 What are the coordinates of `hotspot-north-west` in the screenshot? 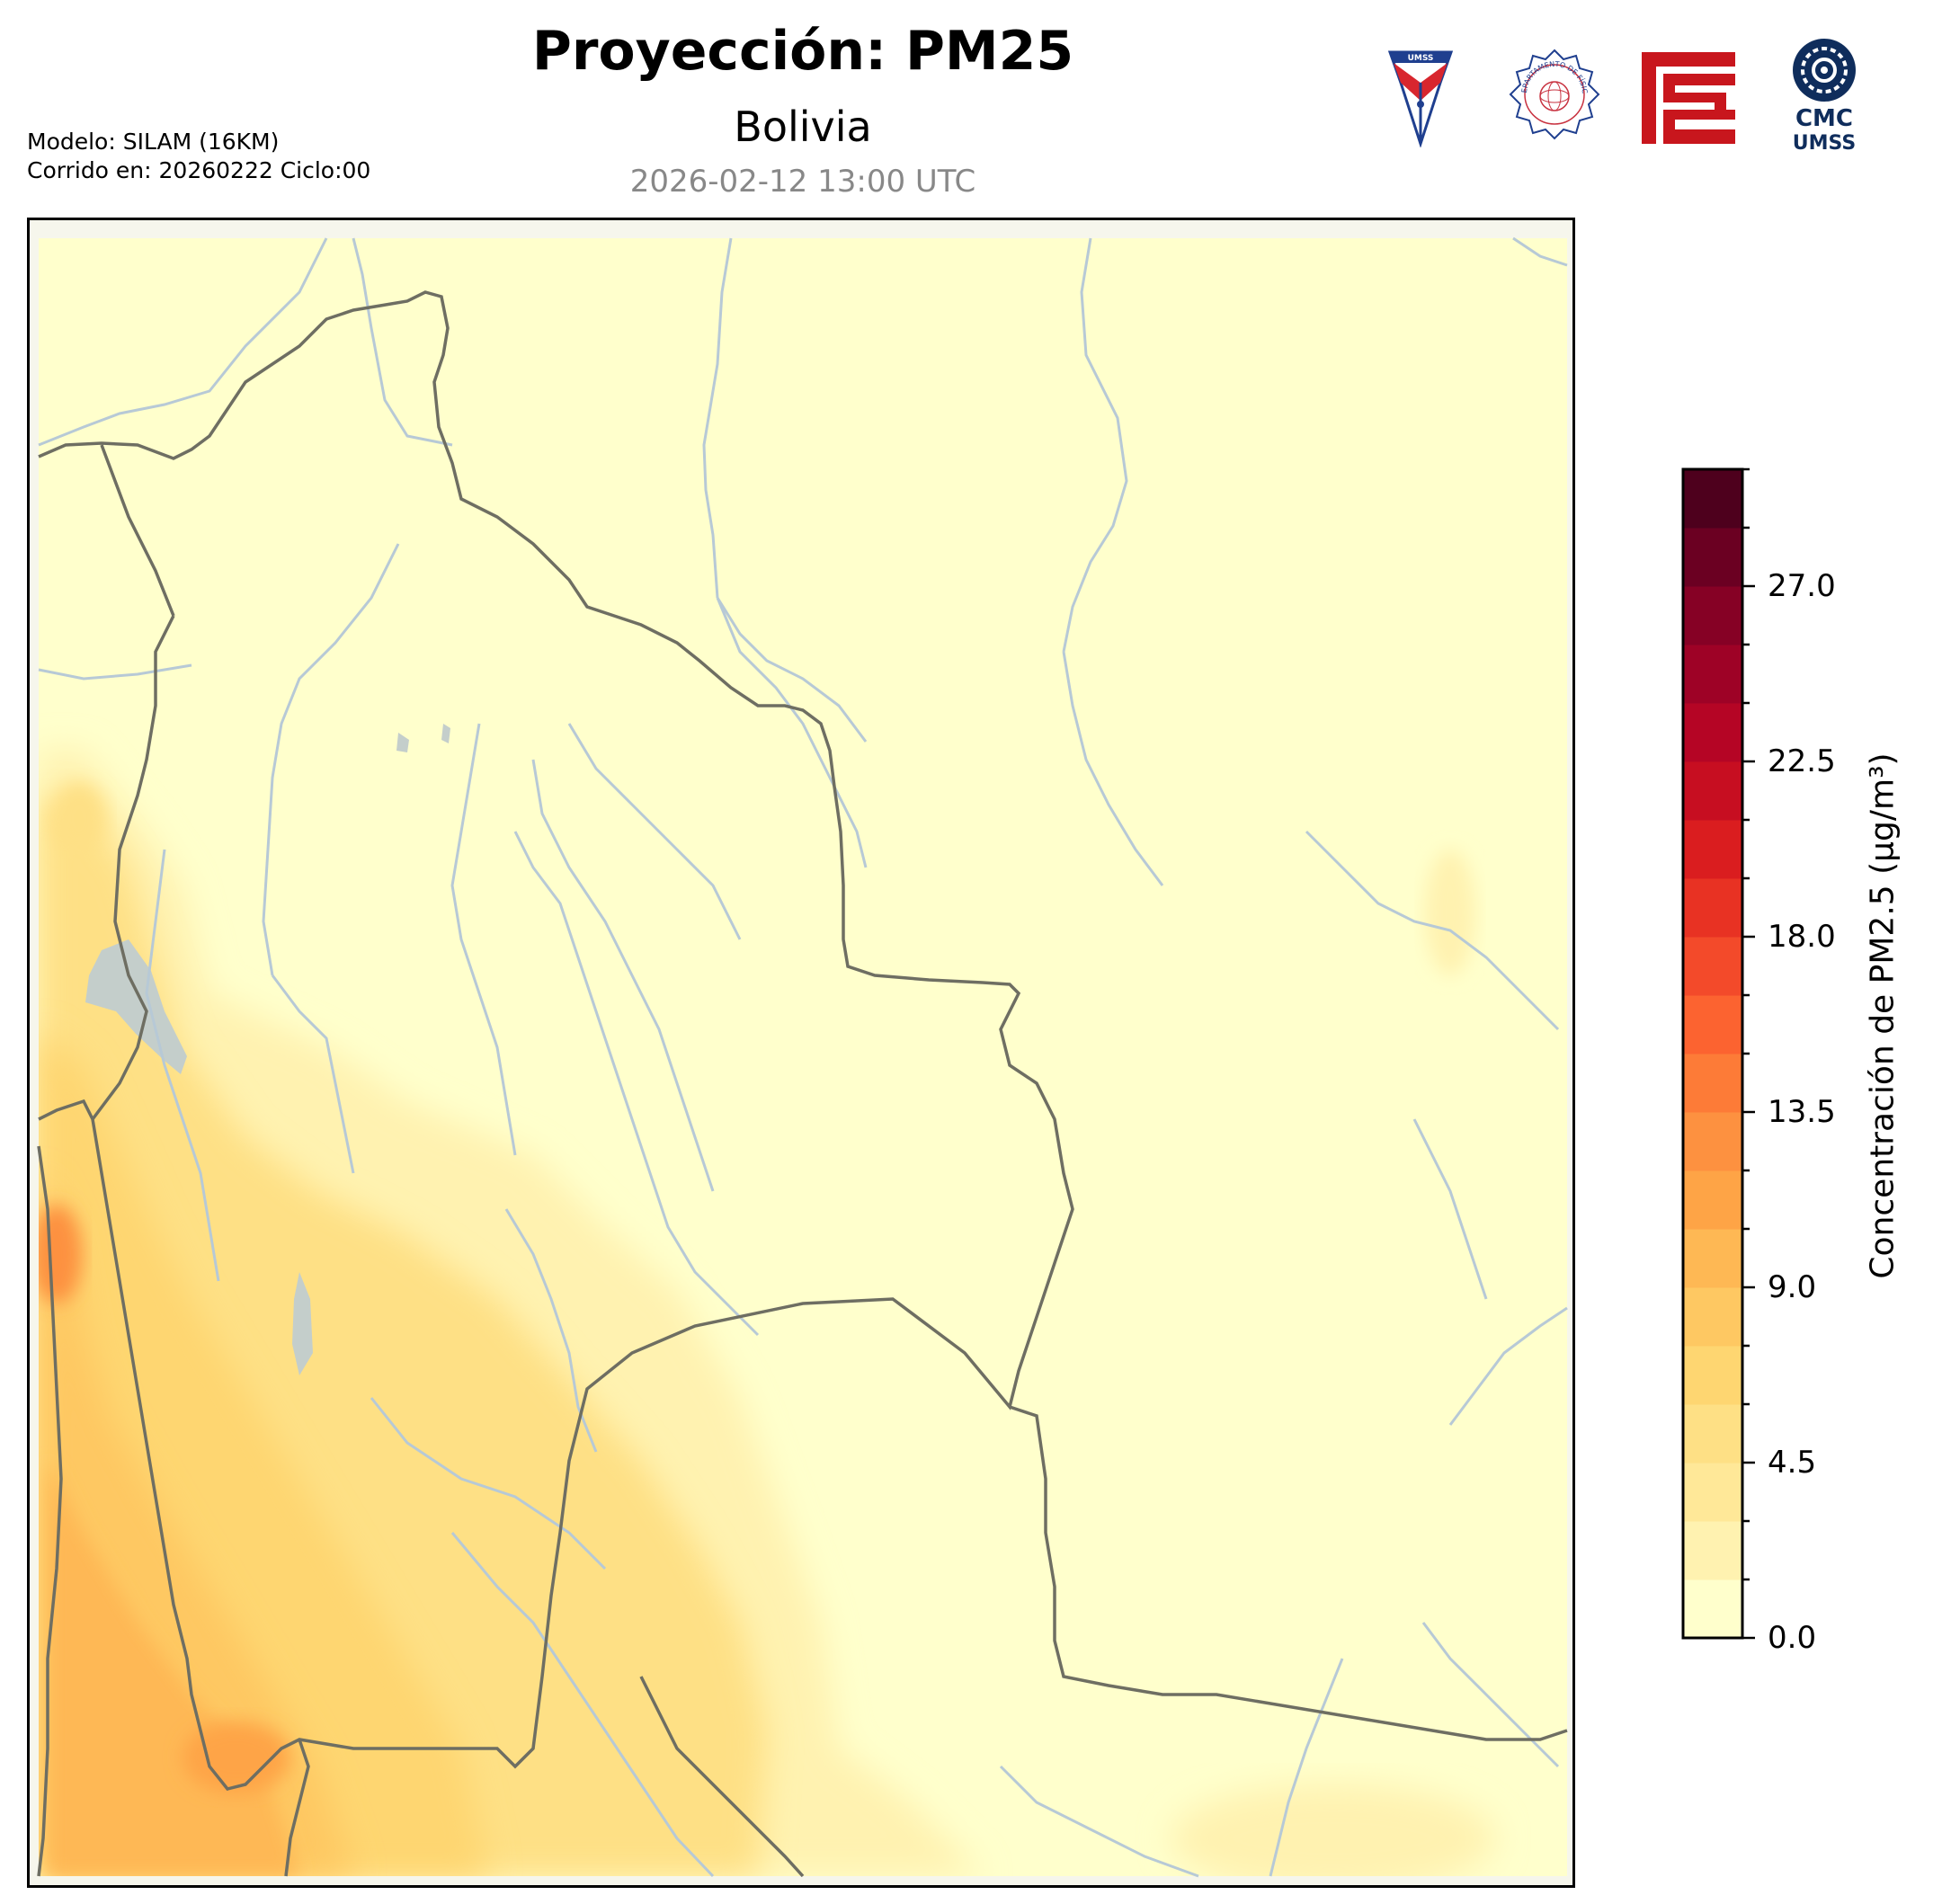 It's located at (79, 818).